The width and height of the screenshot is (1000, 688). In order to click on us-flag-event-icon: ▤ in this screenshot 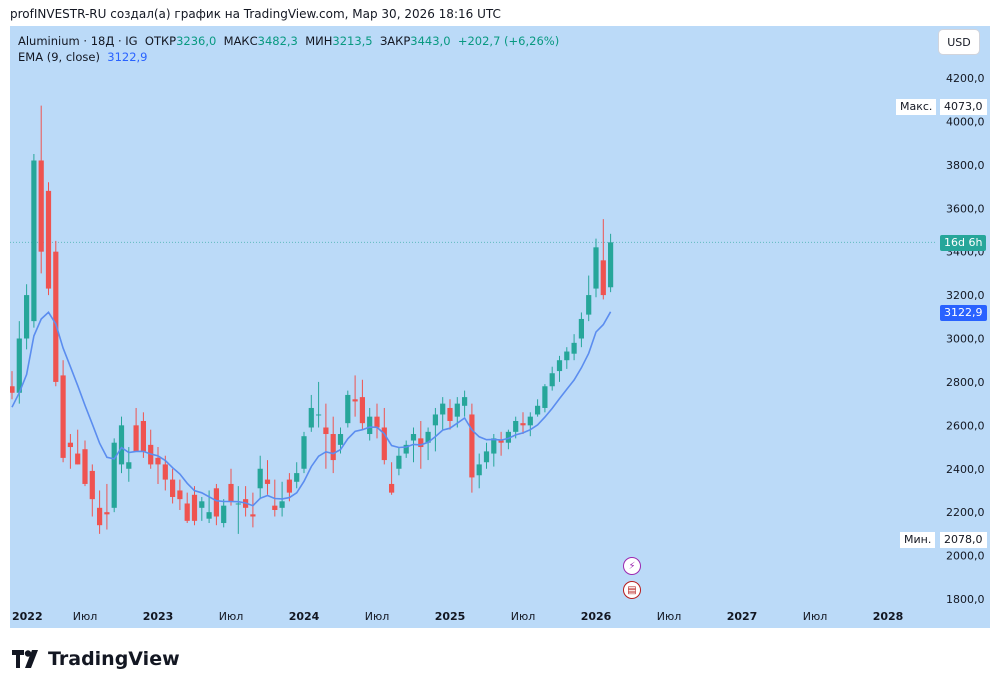, I will do `click(632, 590)`.